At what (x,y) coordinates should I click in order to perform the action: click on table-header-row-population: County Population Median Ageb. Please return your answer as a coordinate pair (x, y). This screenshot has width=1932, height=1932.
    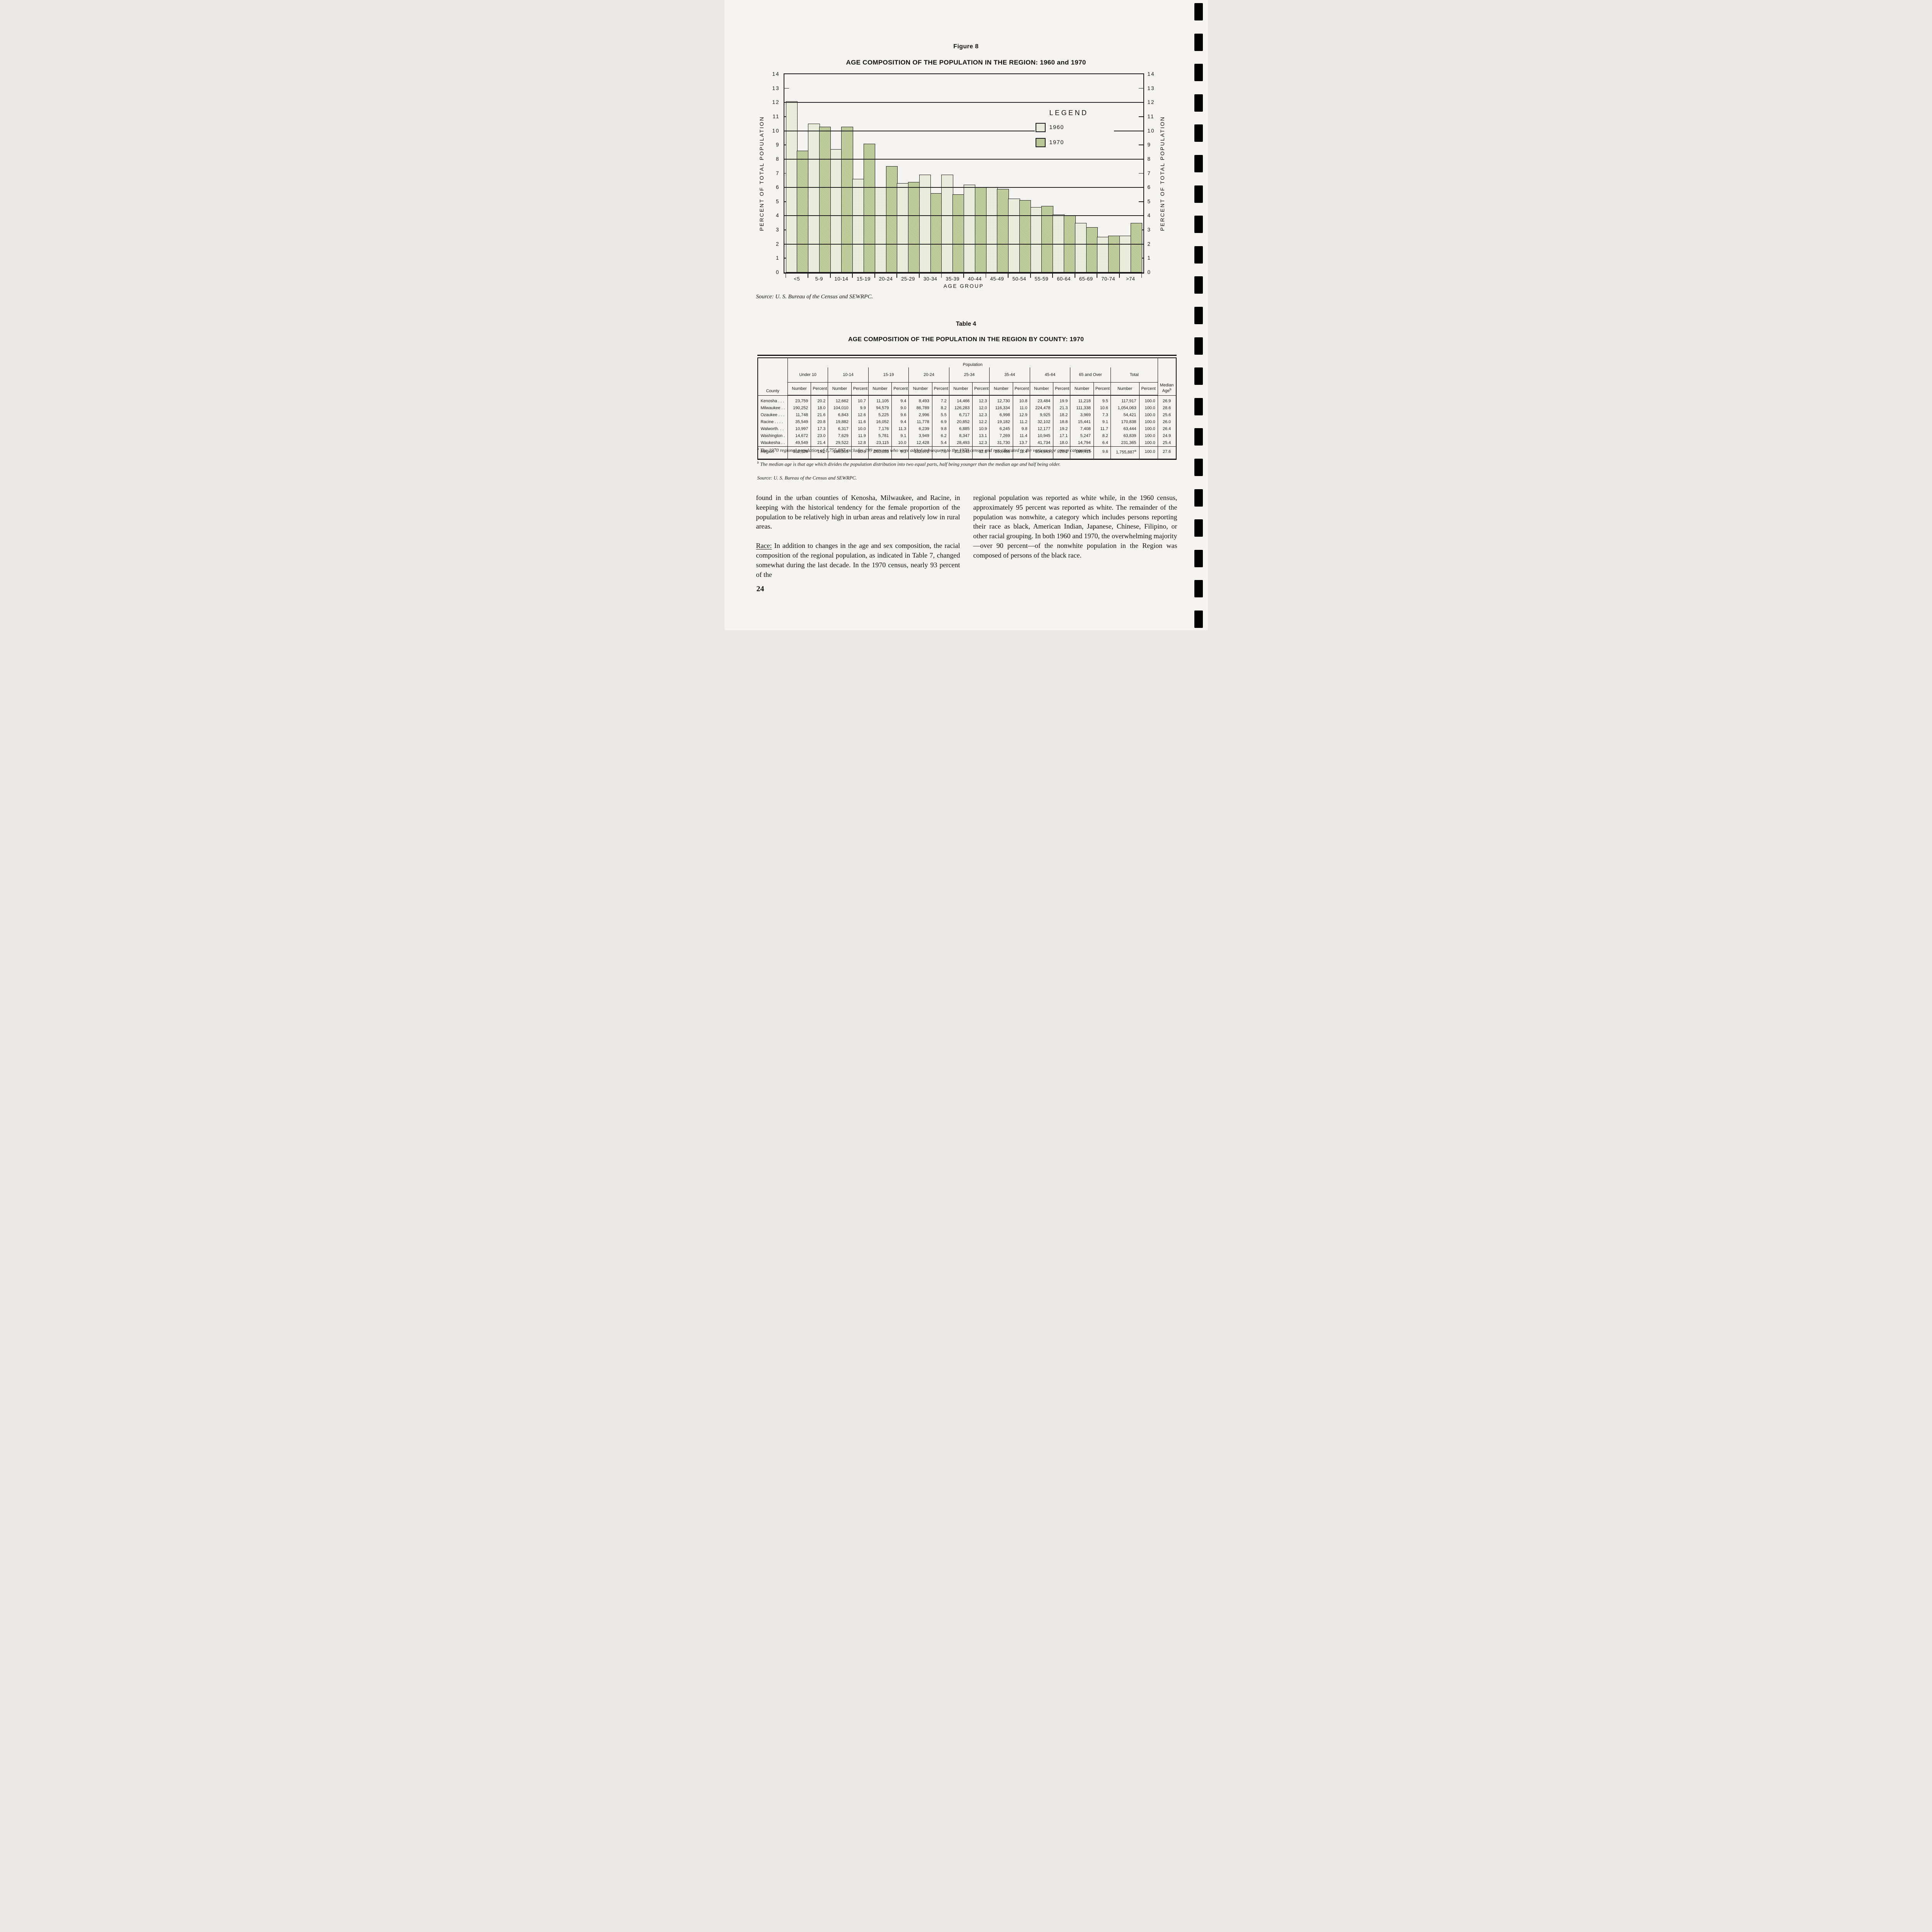
    Looking at the image, I should click on (967, 377).